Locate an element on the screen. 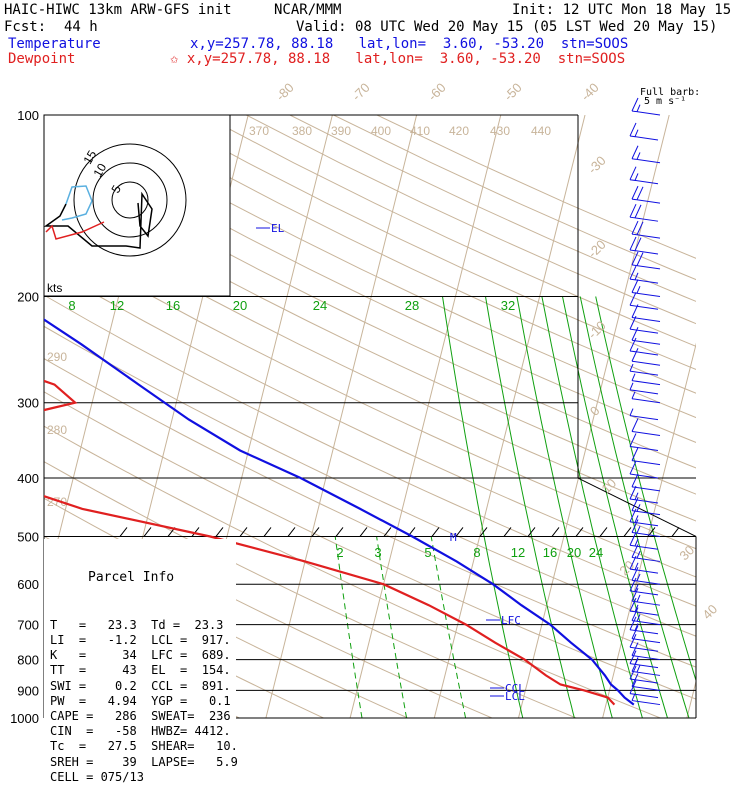 The image size is (740, 800). theta-label: 440 is located at coordinates (541, 131).